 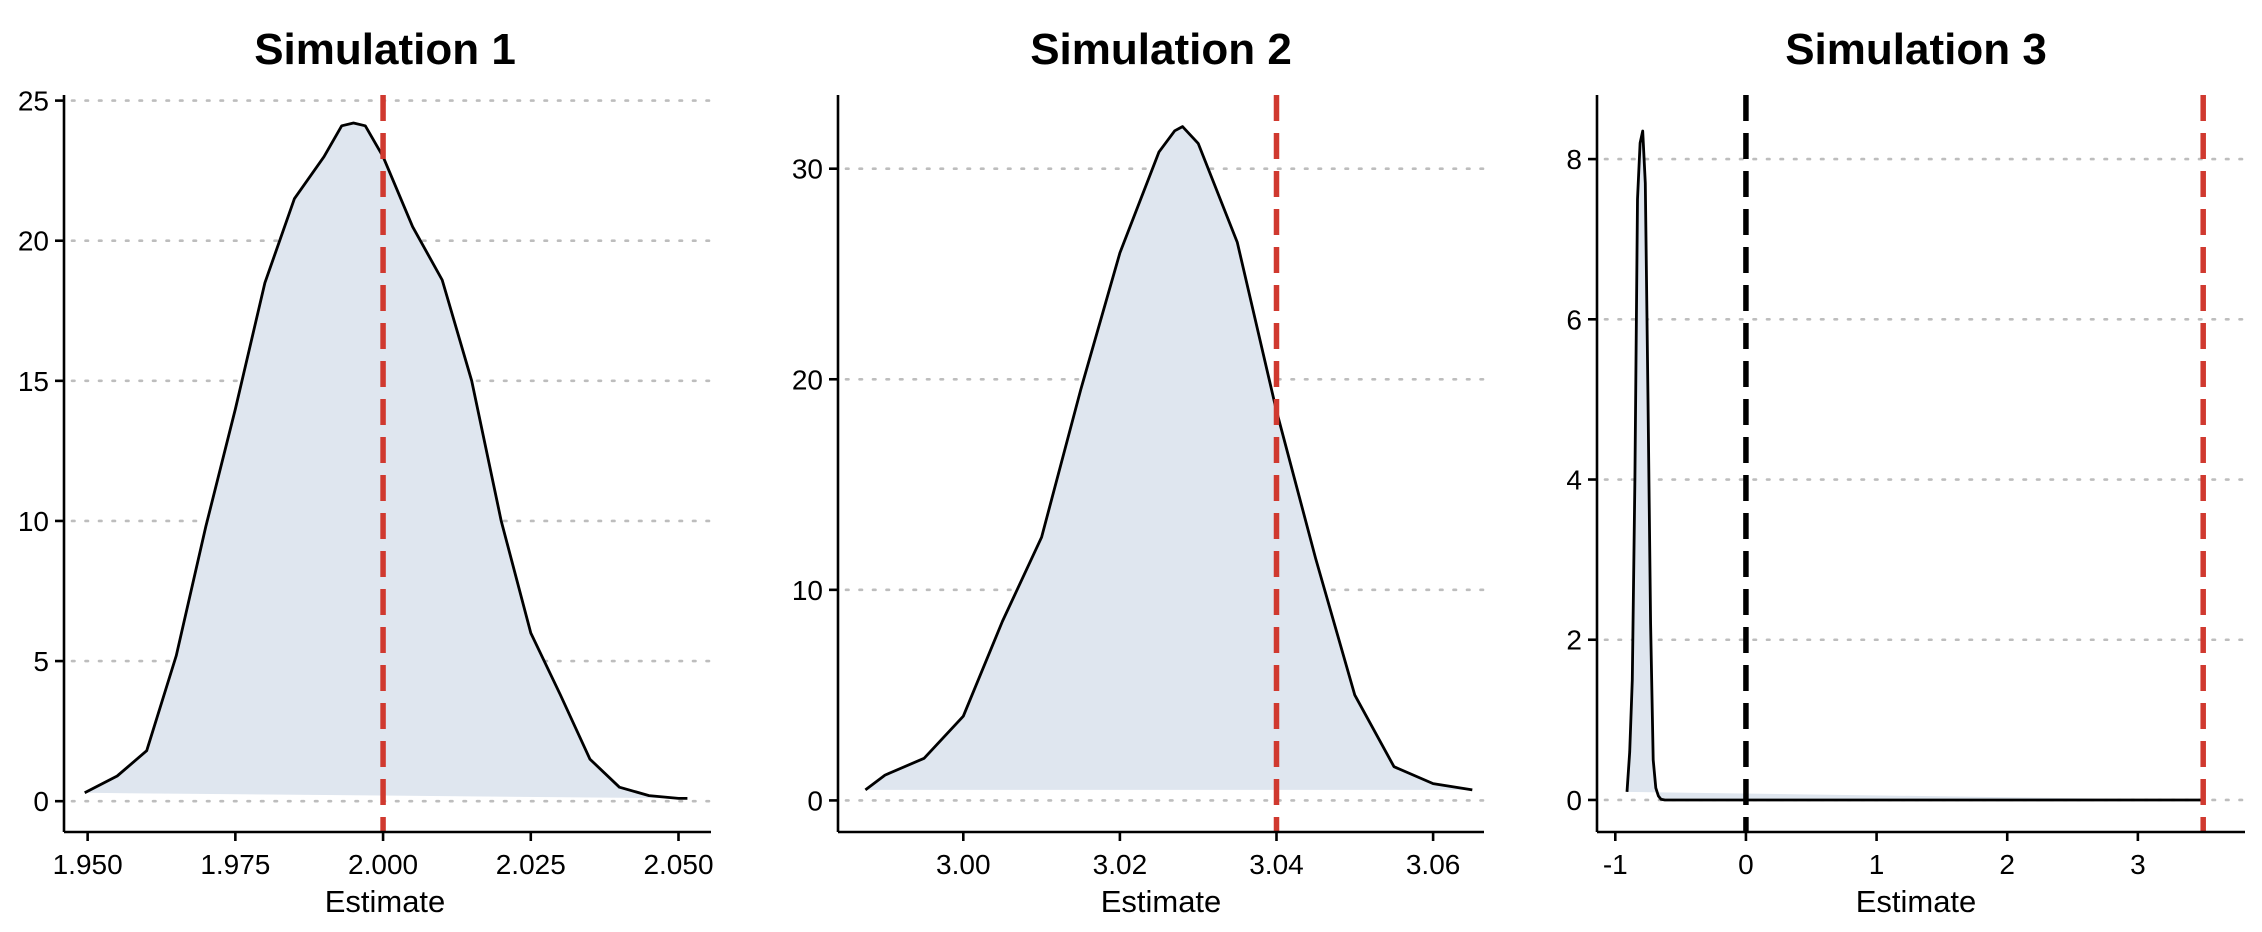 What do you see at coordinates (1433, 864) in the screenshot?
I see `panel-2-x-tick-label-3: 3.06` at bounding box center [1433, 864].